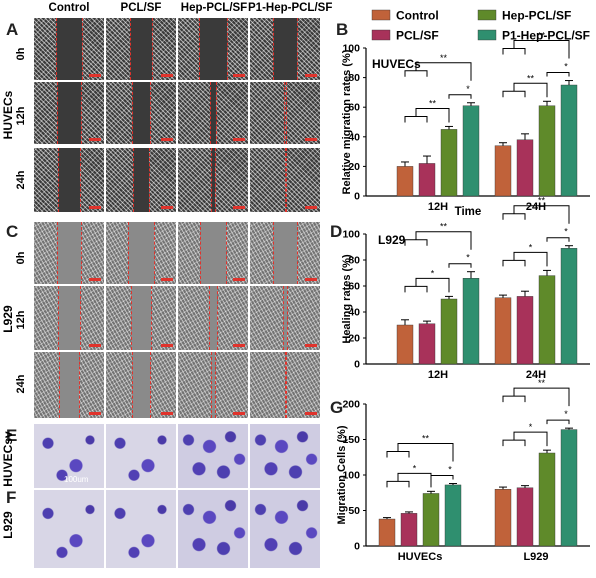 This screenshot has width=596, height=578. What do you see at coordinates (12, 29) in the screenshot?
I see `panel-label-a: A` at bounding box center [12, 29].